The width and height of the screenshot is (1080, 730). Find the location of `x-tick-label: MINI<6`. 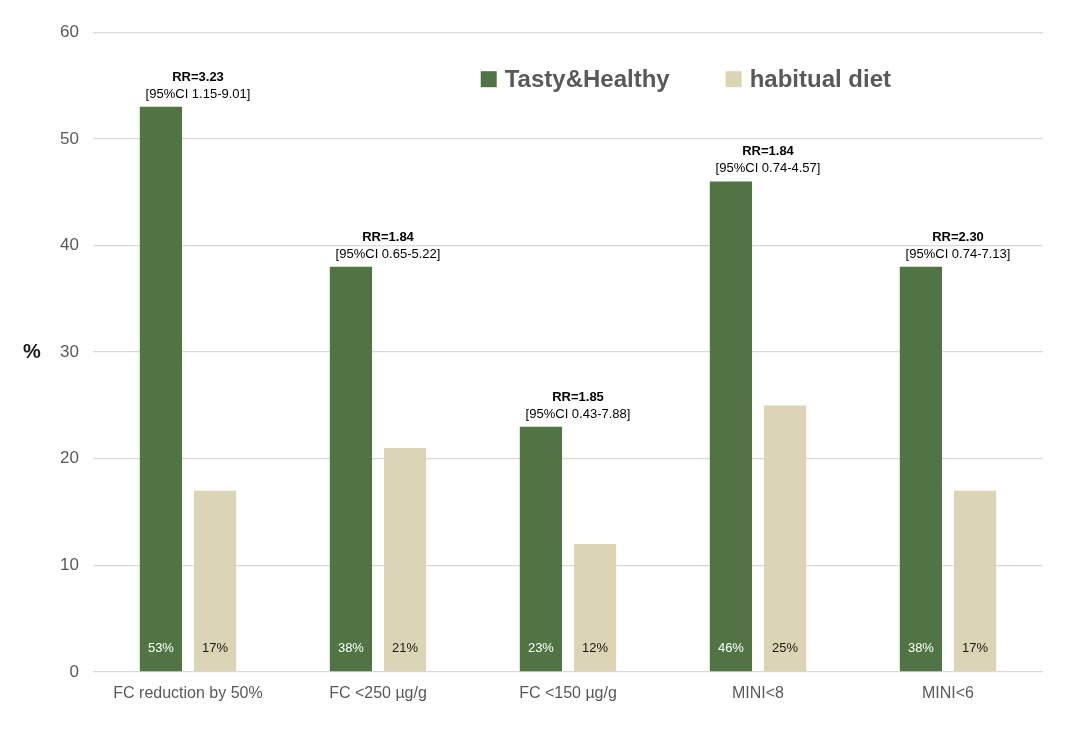

x-tick-label: MINI<6 is located at coordinates (948, 693).